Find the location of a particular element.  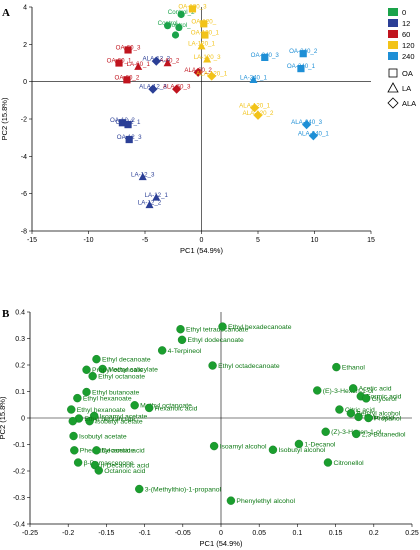

compound-label: 3-(Methylthio)-1-propanol is located at coordinates (183, 489).